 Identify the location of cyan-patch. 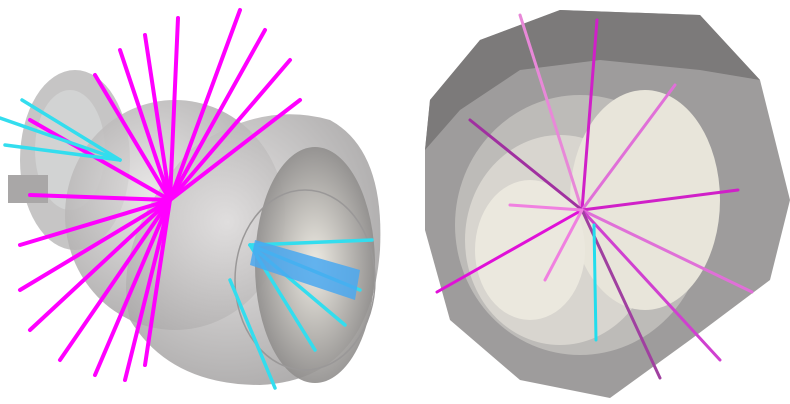
(305, 270).